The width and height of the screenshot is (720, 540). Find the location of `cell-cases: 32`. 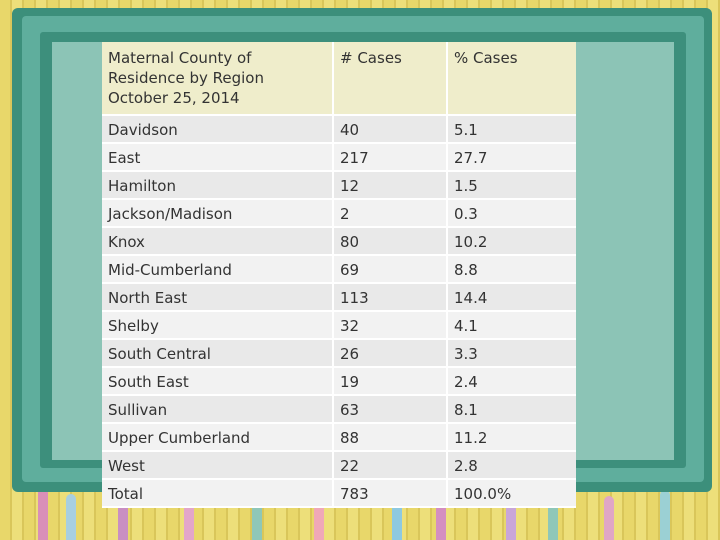

cell-cases: 32 is located at coordinates (389, 325).